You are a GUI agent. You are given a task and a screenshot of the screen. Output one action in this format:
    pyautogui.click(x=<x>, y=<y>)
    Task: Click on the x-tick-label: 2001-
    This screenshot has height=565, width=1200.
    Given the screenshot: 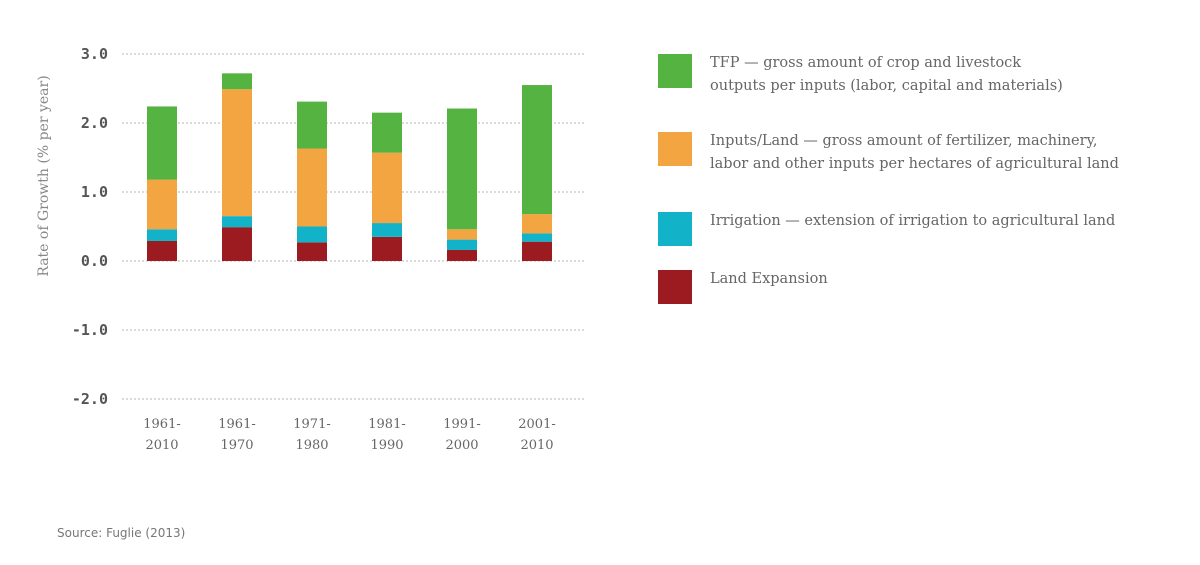 What is the action you would take?
    pyautogui.click(x=536, y=424)
    